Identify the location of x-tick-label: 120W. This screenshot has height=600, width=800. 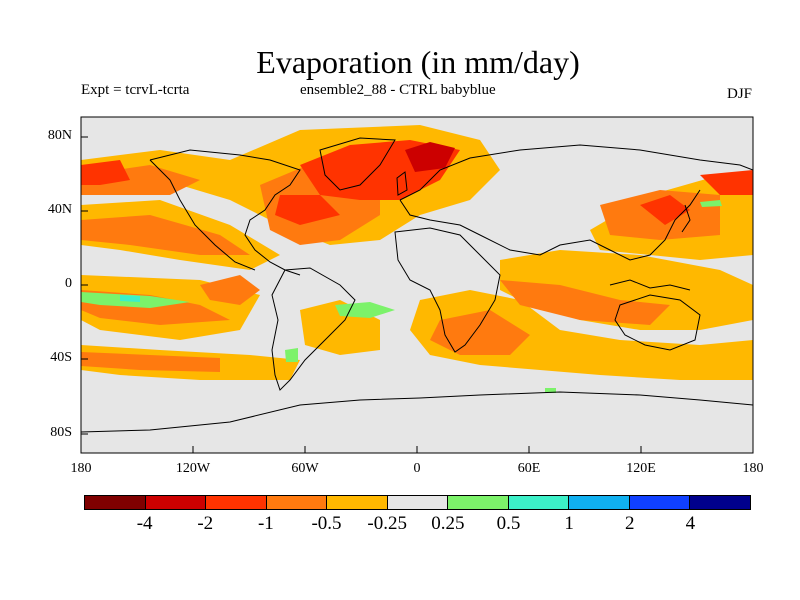
(193, 468).